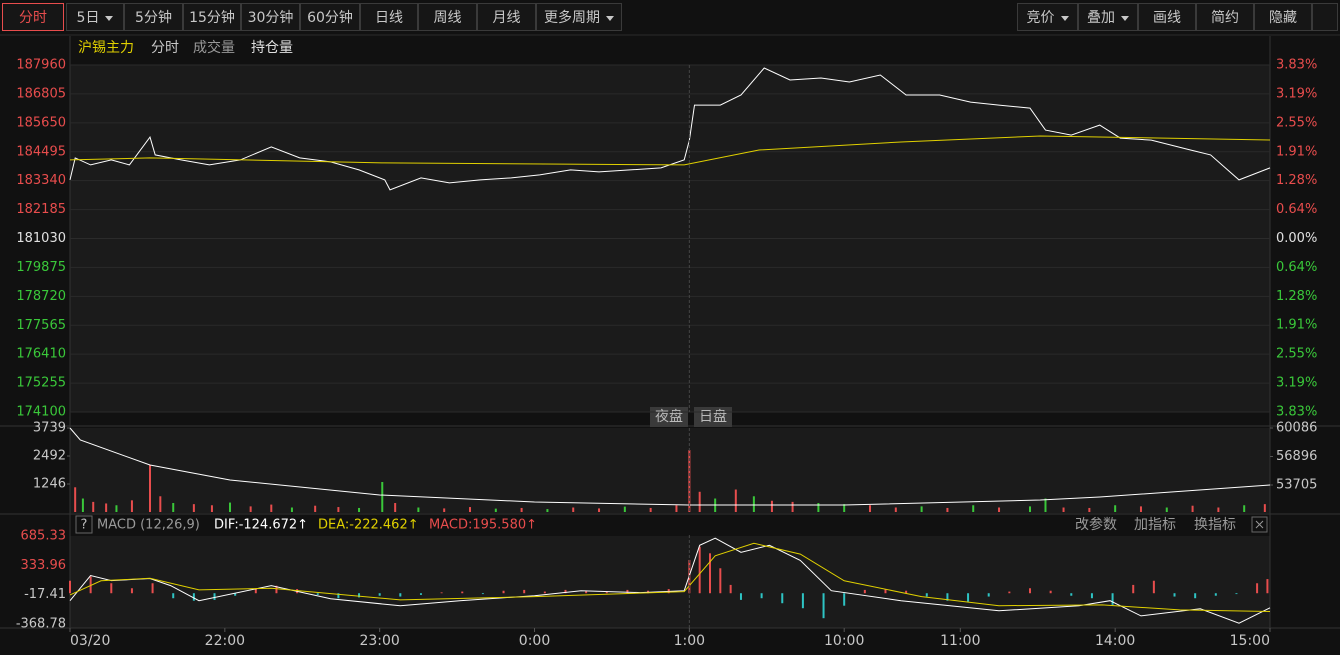  I want to click on toolbar-button: 5日, so click(95, 17).